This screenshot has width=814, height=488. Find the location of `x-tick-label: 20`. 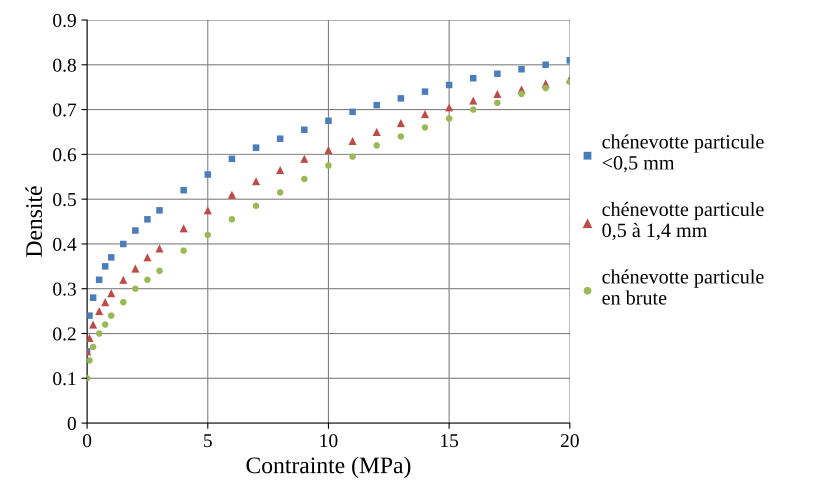

x-tick-label: 20 is located at coordinates (569, 441).